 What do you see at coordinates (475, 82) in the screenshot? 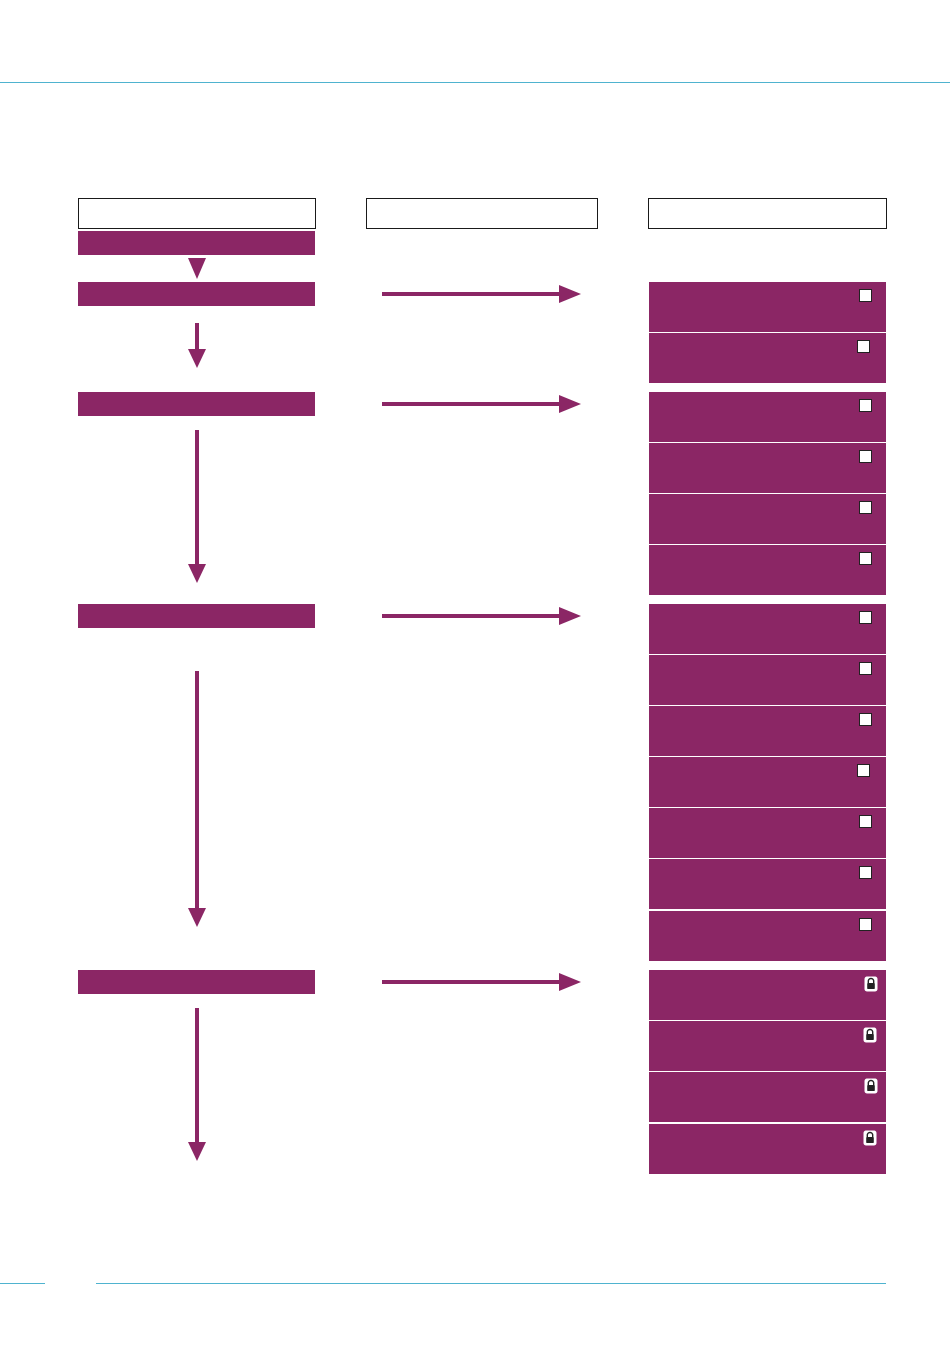
I see `top-rule` at bounding box center [475, 82].